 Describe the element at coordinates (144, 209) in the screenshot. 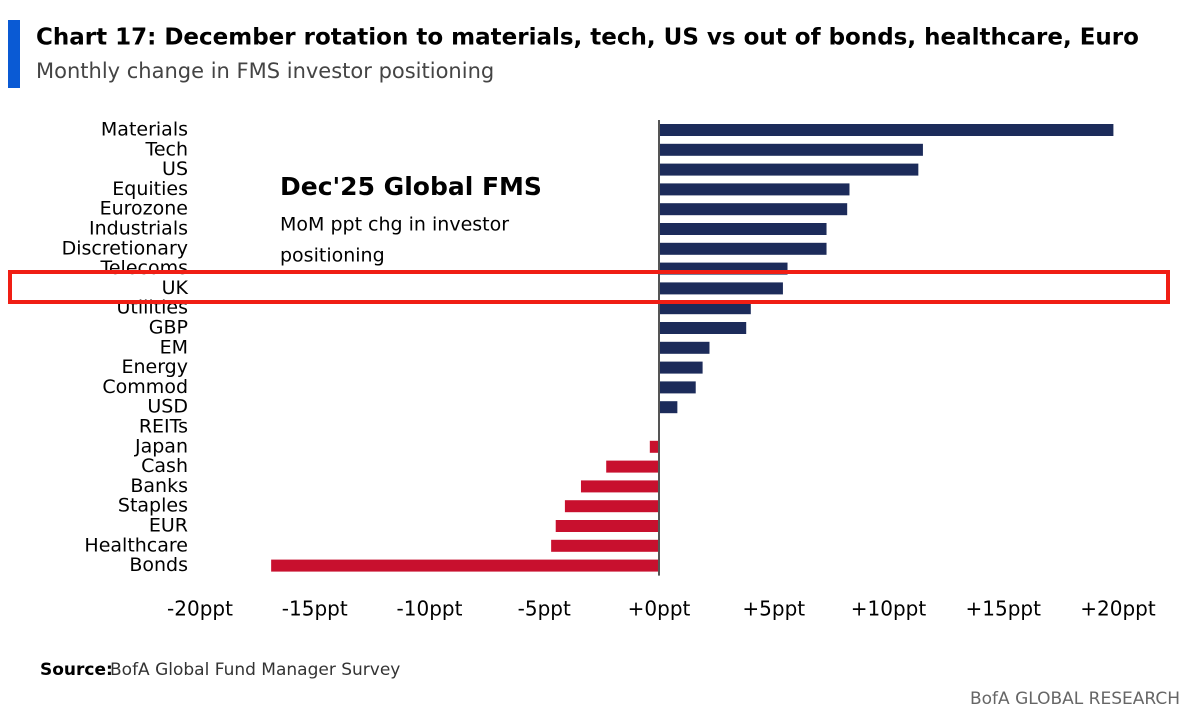

I see `y-tick-label: Eurozone` at that location.